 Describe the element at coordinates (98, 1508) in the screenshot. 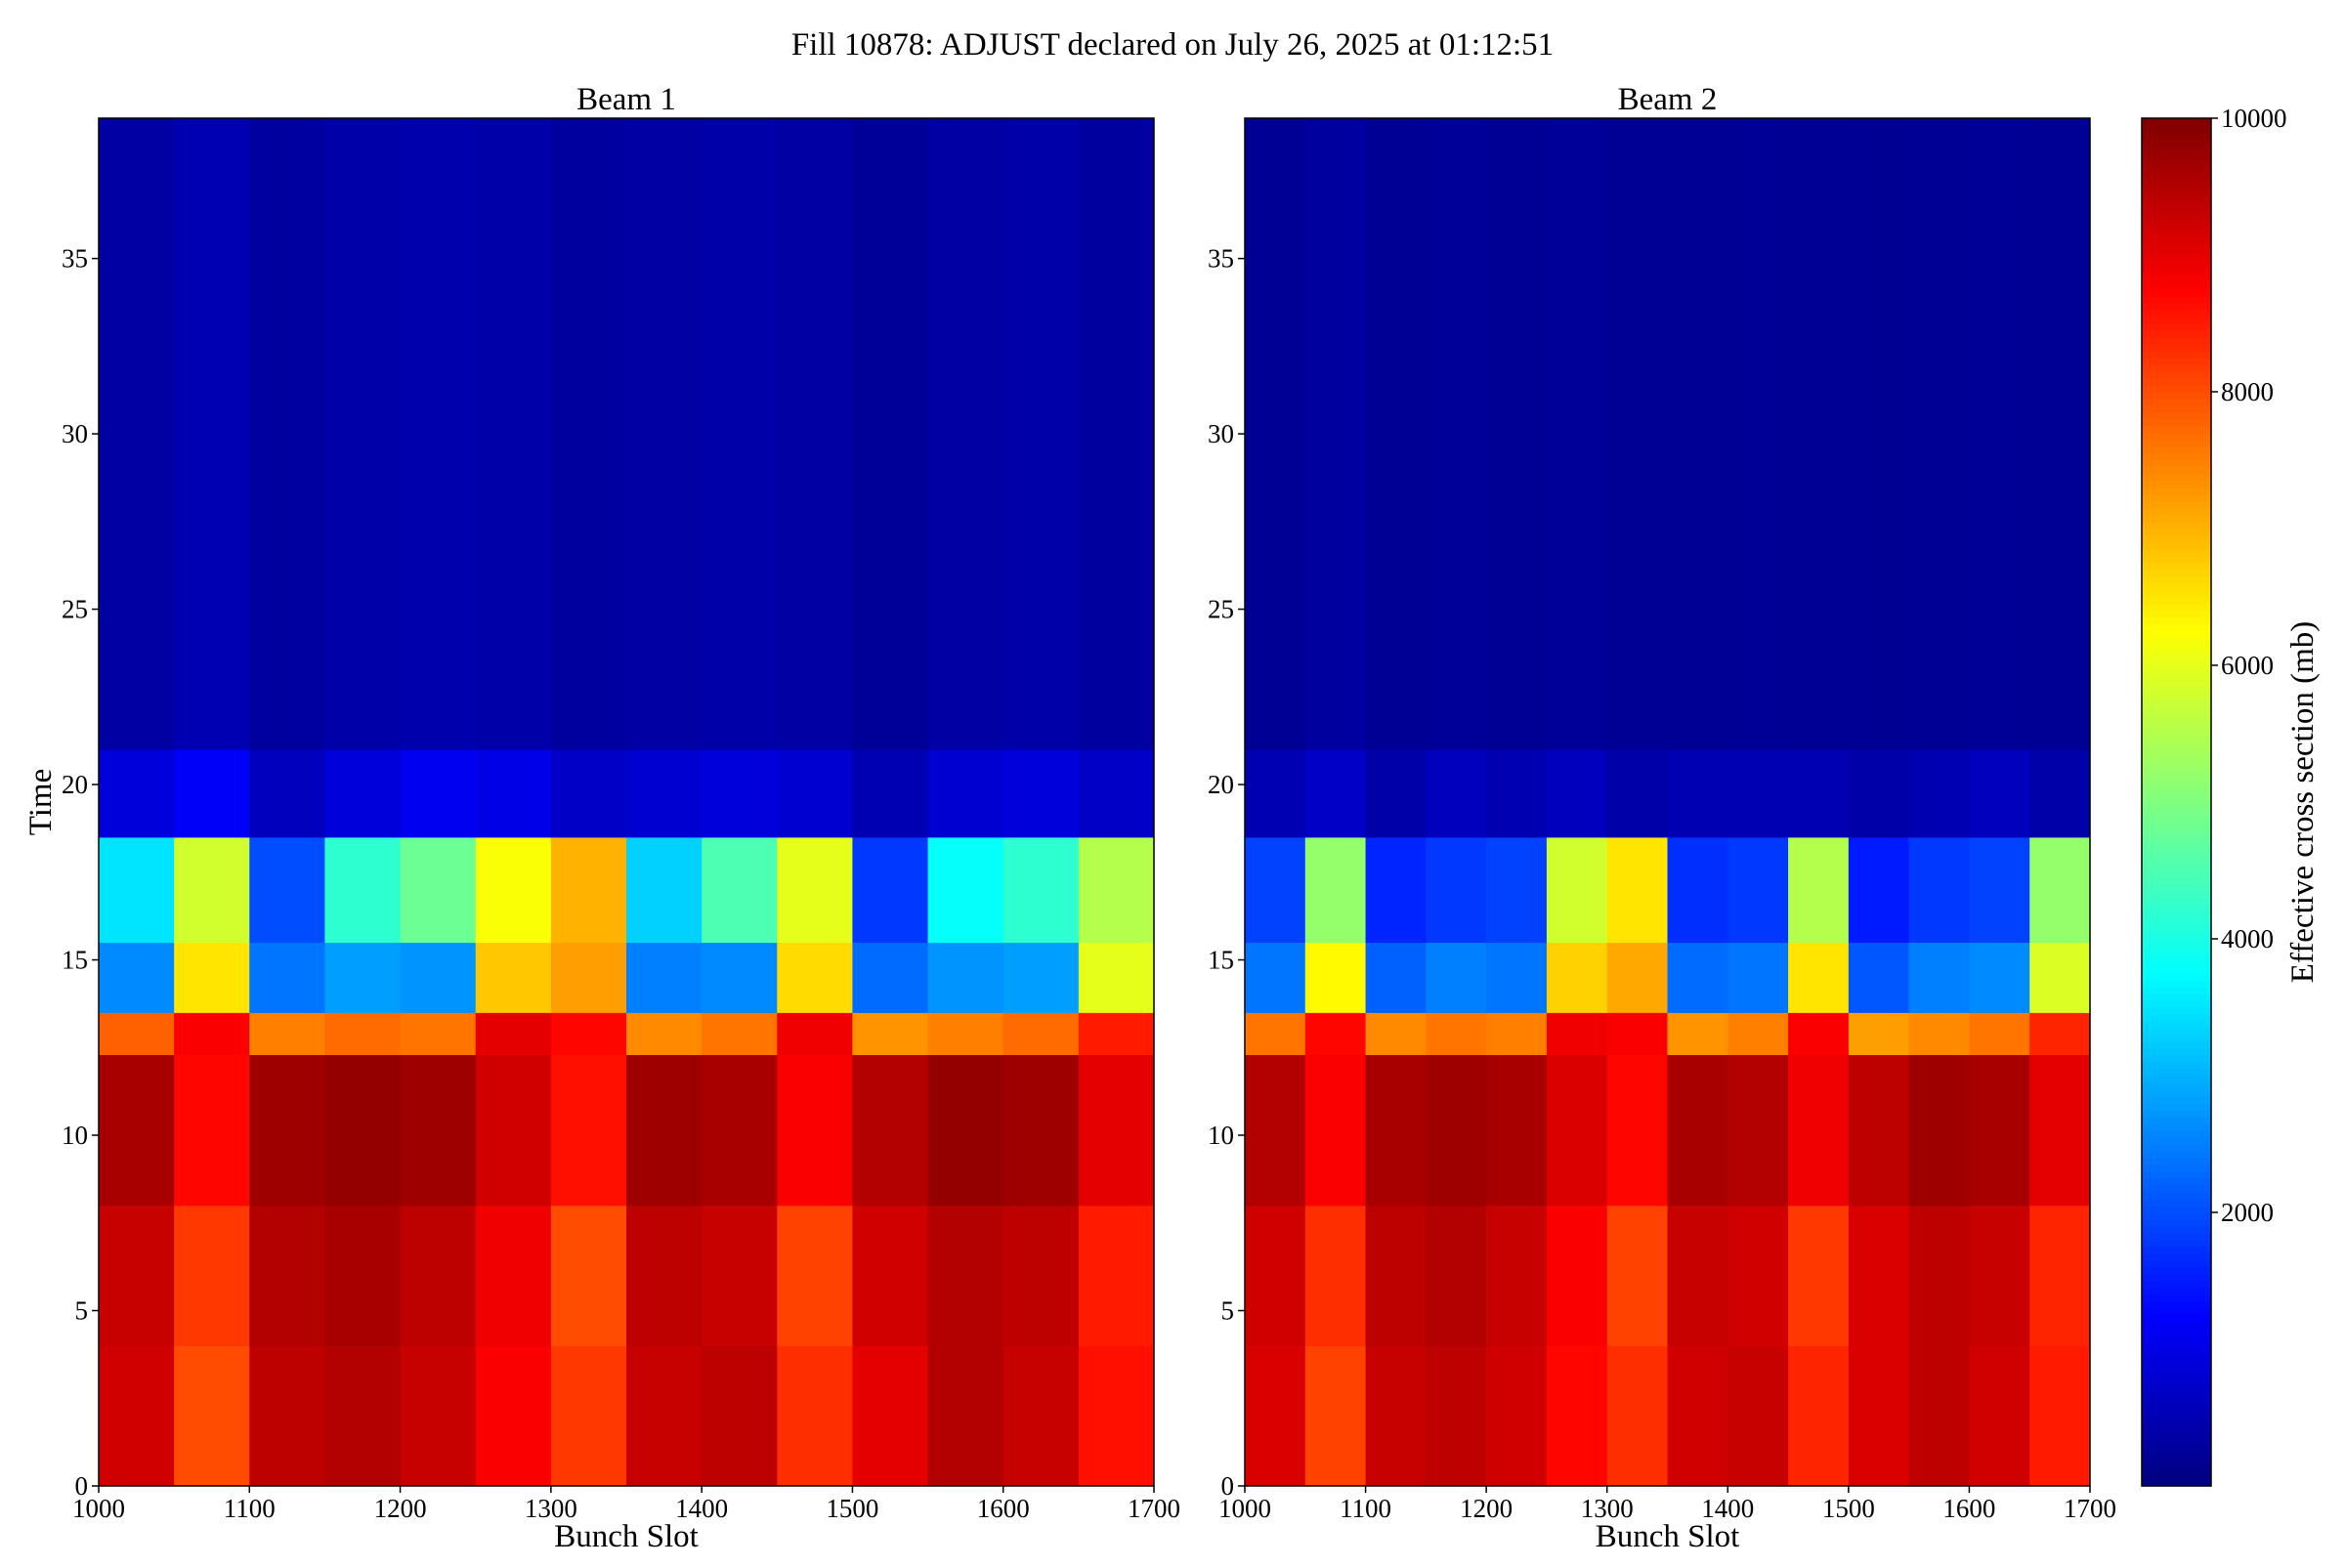

I see `x-tick-label: 1000` at that location.